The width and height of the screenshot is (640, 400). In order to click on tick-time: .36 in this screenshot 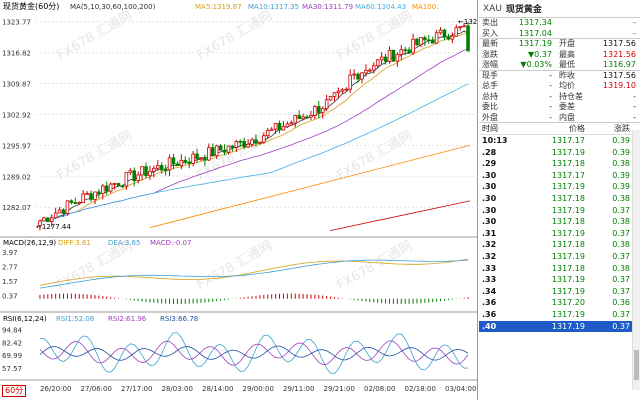, I will do `click(489, 303)`.